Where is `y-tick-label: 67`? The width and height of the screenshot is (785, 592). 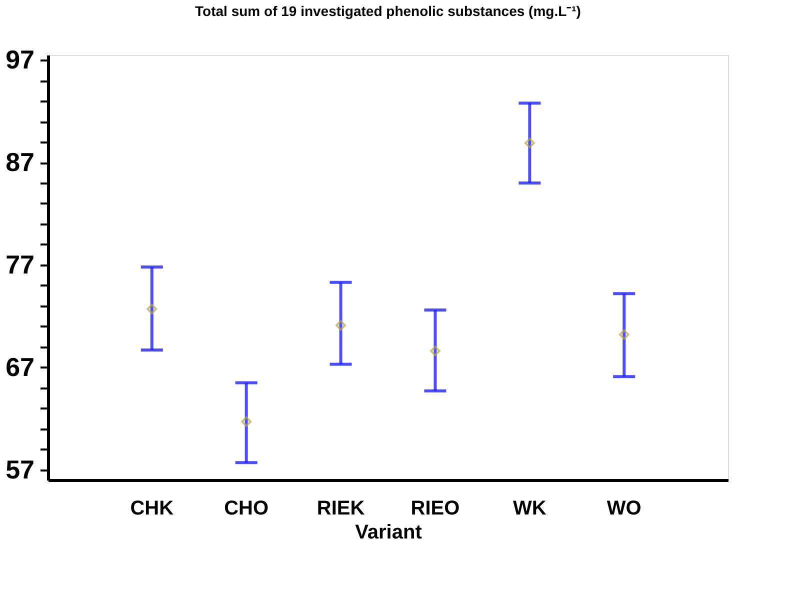 y-tick-label: 67 is located at coordinates (20, 367).